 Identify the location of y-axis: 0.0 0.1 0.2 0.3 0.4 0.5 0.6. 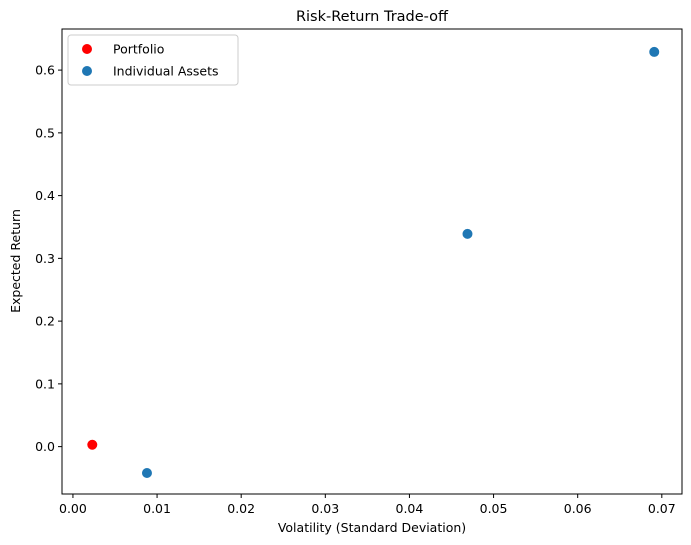
(48, 258).